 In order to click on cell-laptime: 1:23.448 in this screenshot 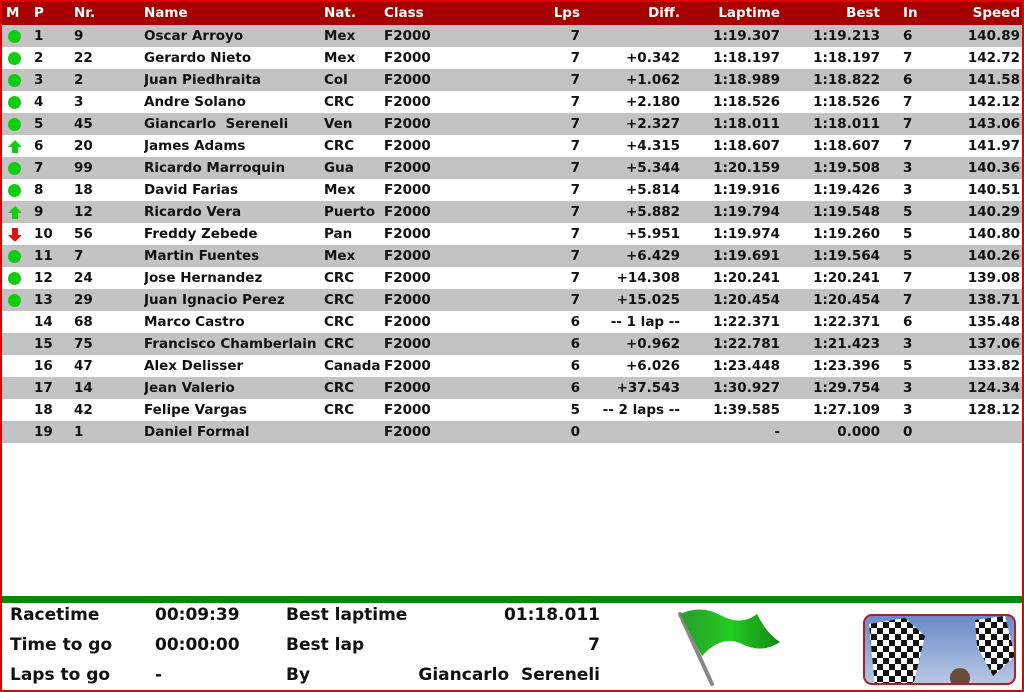, I will do `click(746, 366)`.